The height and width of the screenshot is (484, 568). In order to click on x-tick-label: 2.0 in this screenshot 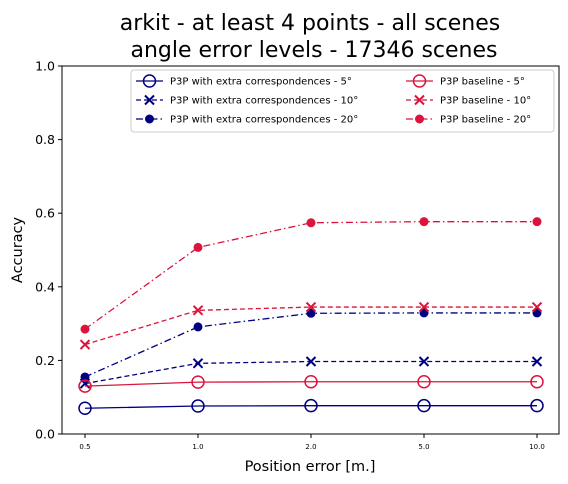, I will do `click(310, 447)`.